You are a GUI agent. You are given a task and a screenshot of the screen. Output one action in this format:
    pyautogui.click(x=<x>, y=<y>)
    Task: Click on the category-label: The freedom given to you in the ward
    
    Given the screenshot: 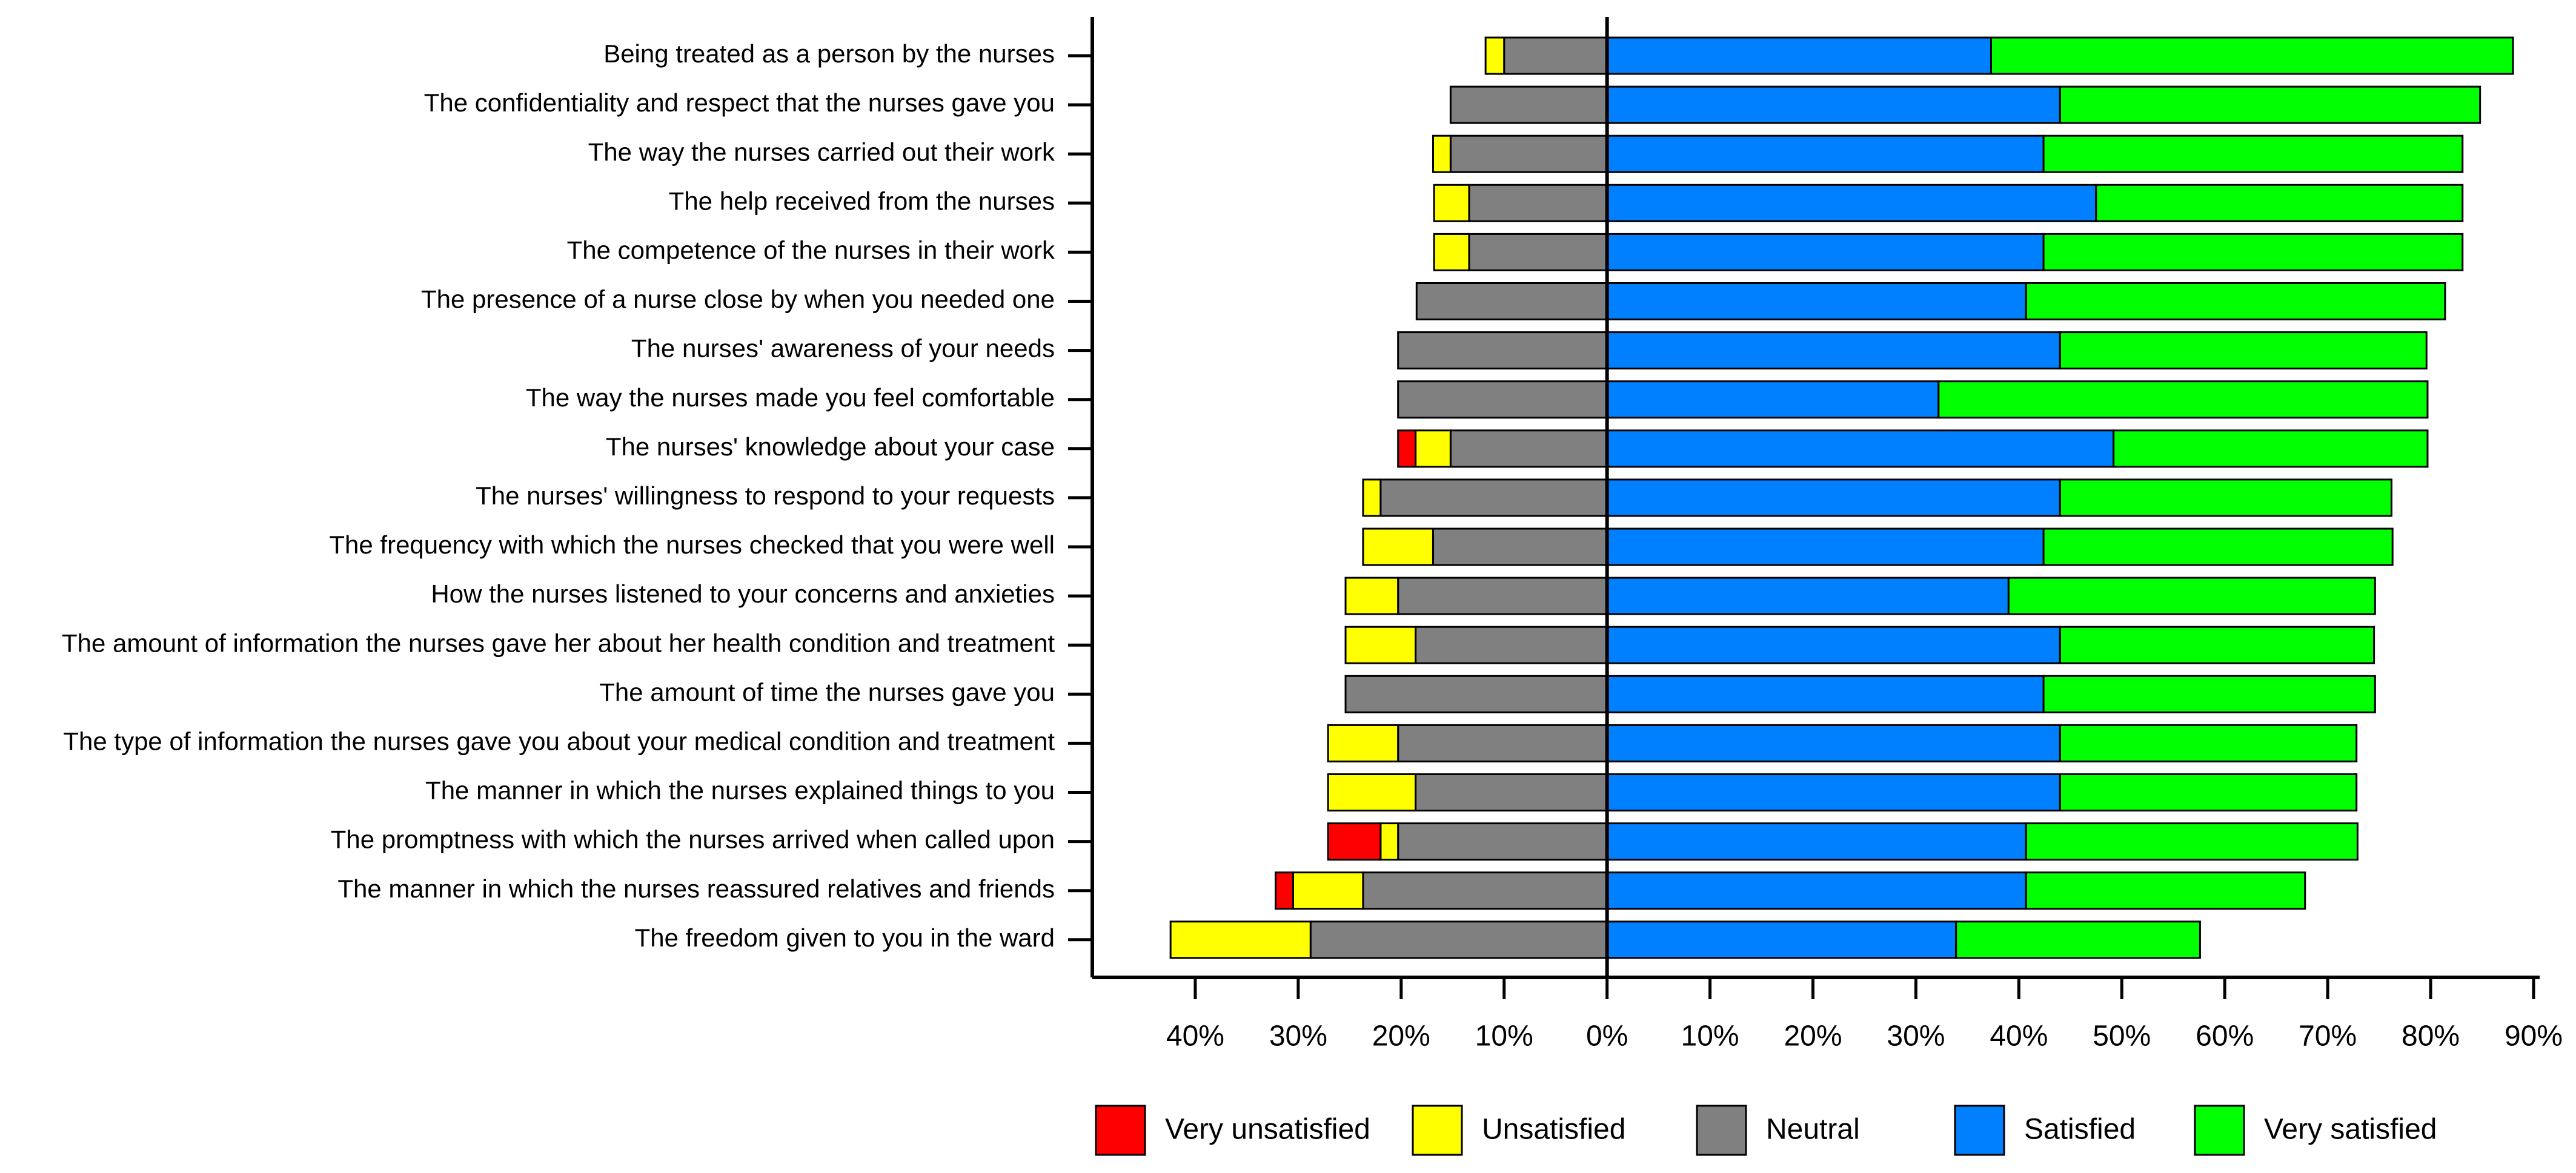 What is the action you would take?
    pyautogui.click(x=845, y=938)
    